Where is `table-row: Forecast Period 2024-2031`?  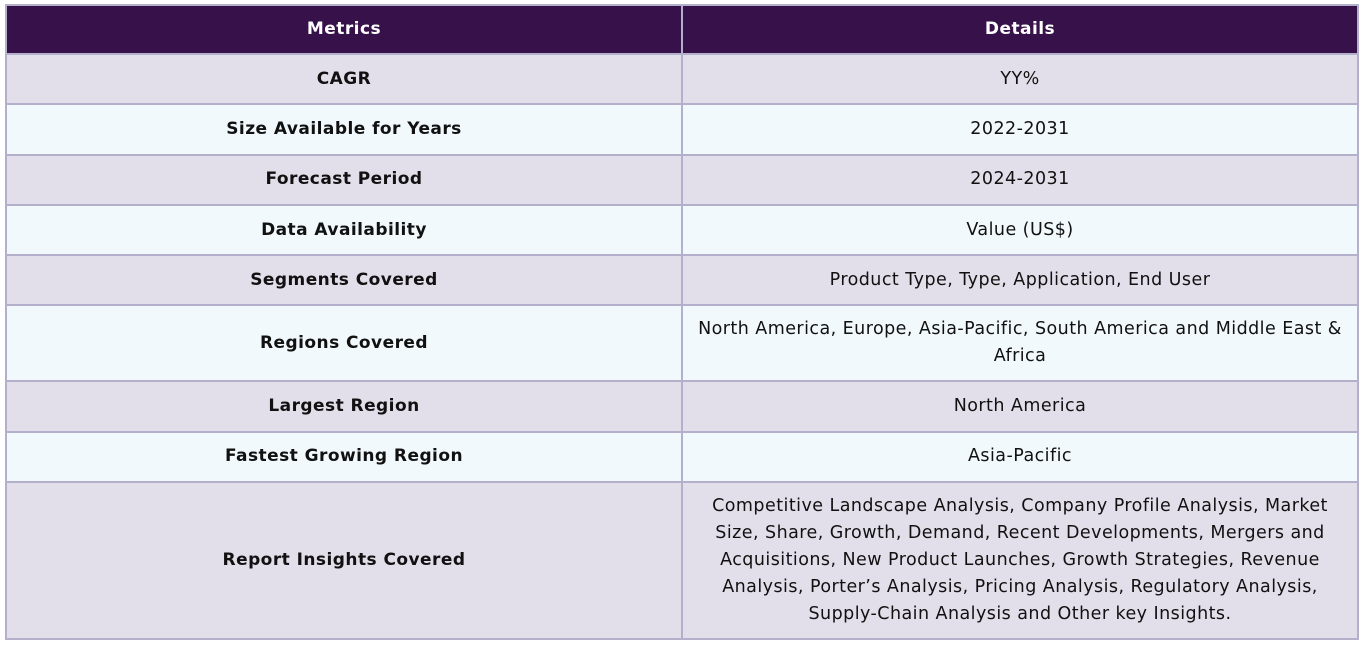 table-row: Forecast Period 2024-2031 is located at coordinates (682, 179).